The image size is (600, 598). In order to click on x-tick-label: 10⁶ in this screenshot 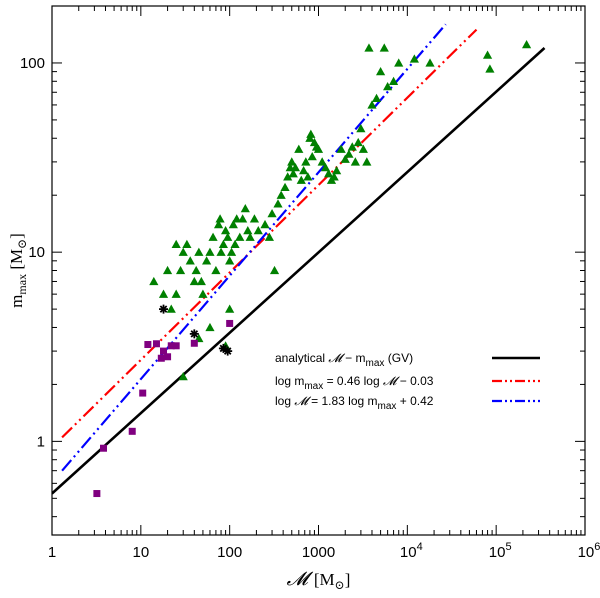, I will do `click(589, 551)`.